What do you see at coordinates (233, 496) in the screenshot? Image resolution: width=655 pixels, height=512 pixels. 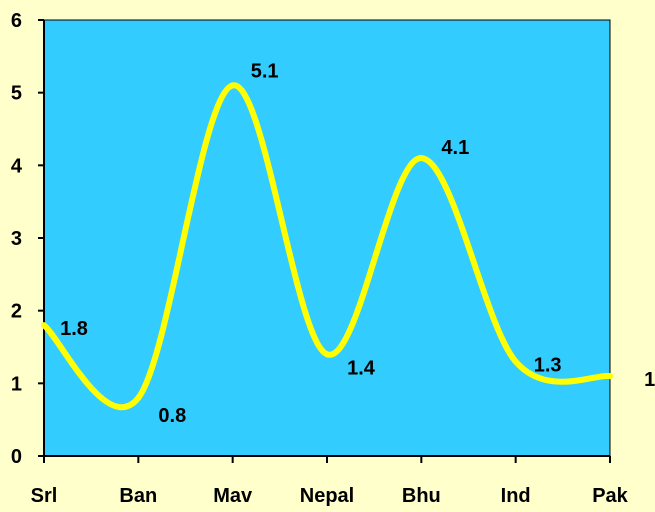 I see `x-tick-label: Mav` at bounding box center [233, 496].